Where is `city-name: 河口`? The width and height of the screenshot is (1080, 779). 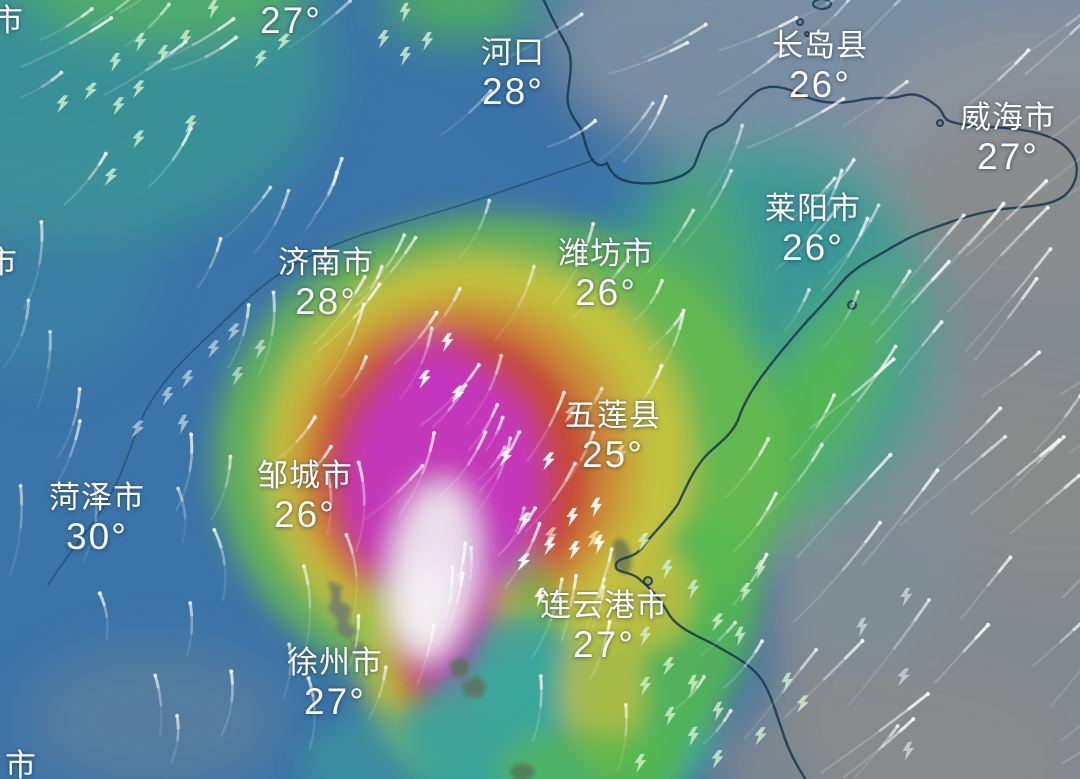 city-name: 河口 is located at coordinates (513, 52).